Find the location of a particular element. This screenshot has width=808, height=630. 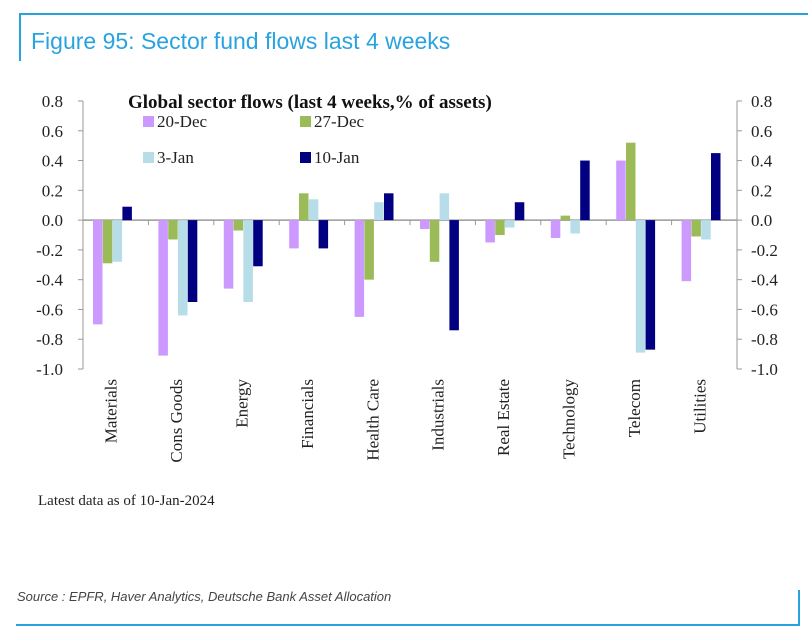

y-tick-label-right: -0.4 is located at coordinates (764, 280).